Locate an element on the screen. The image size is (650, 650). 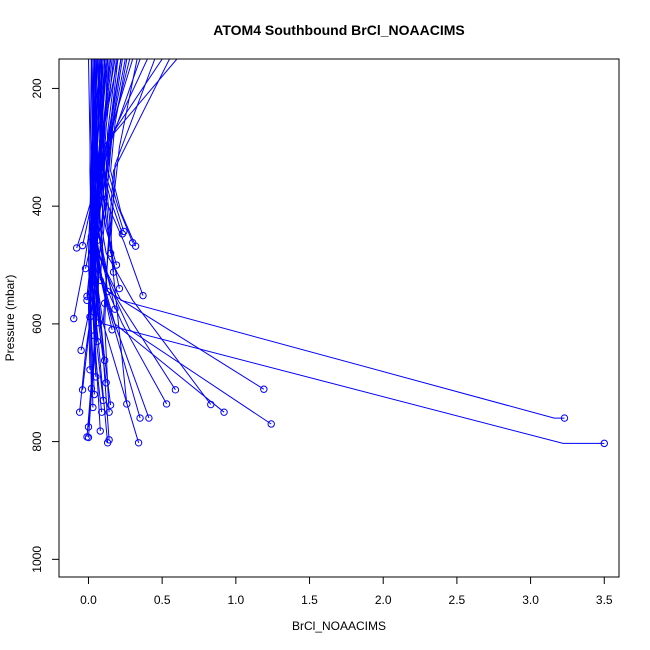
y-tick-label: 1000 is located at coordinates (37, 559).